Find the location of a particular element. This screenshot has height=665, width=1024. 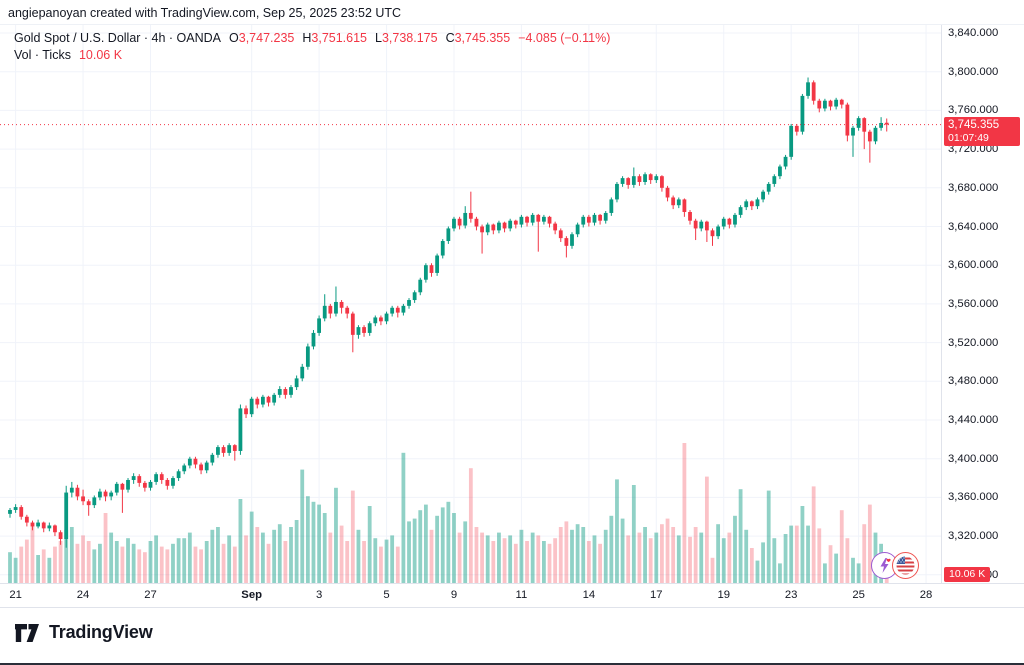

price-axis-label: 3,320.000 is located at coordinates (973, 536).